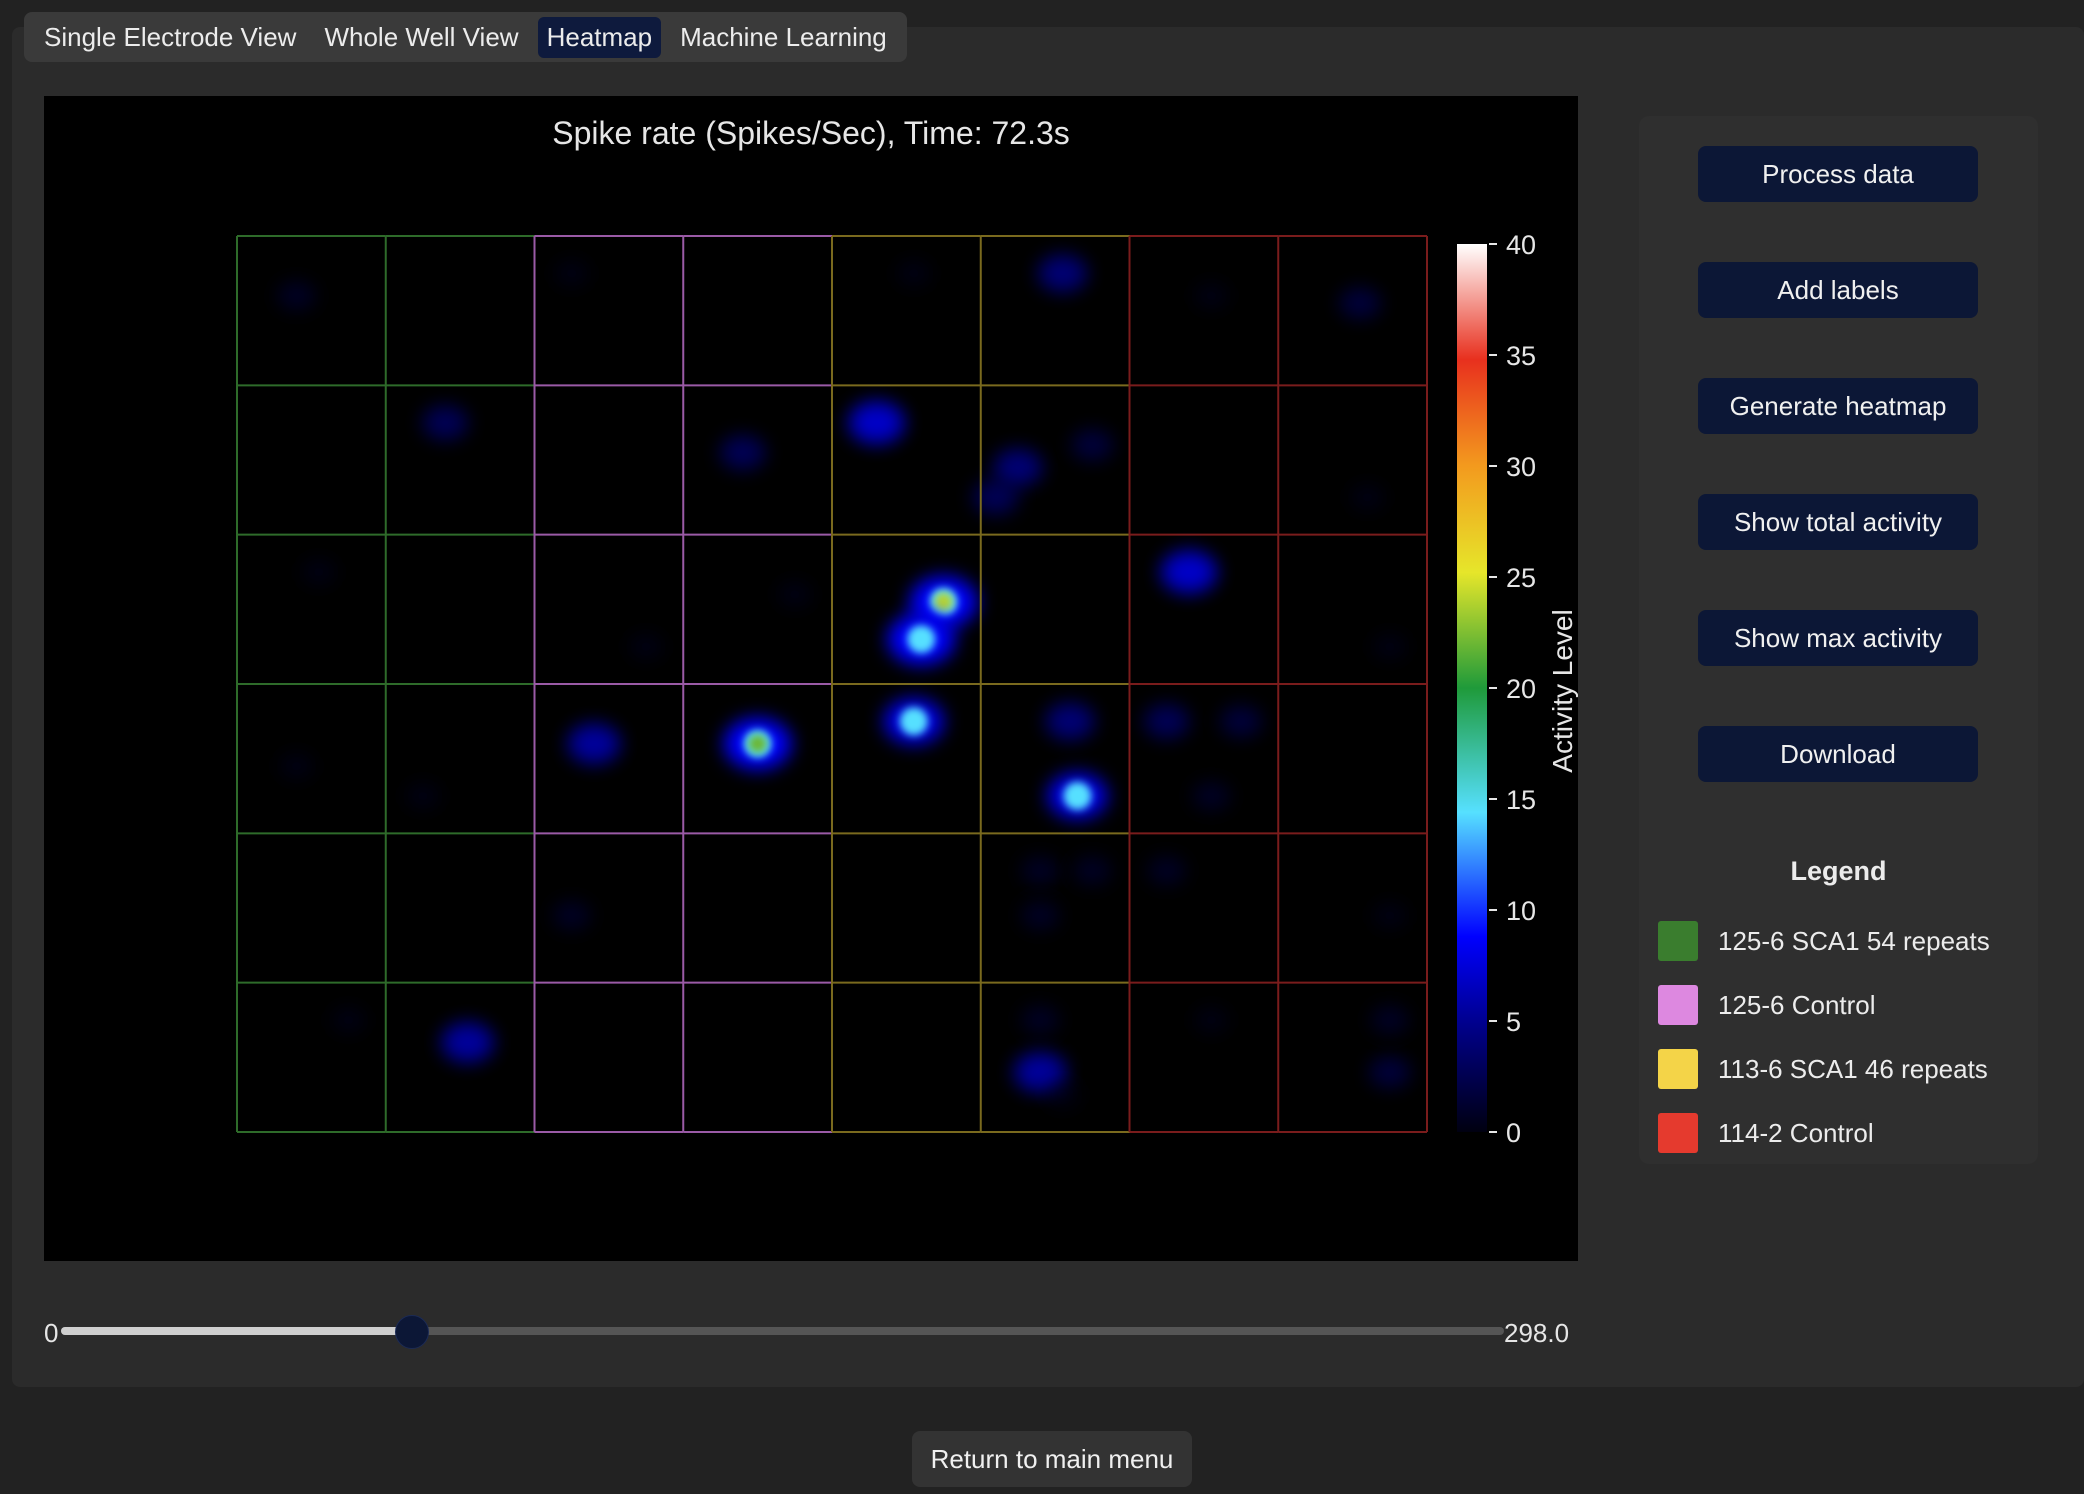  What do you see at coordinates (1797, 1004) in the screenshot?
I see `legend-label: 125-6 Control` at bounding box center [1797, 1004].